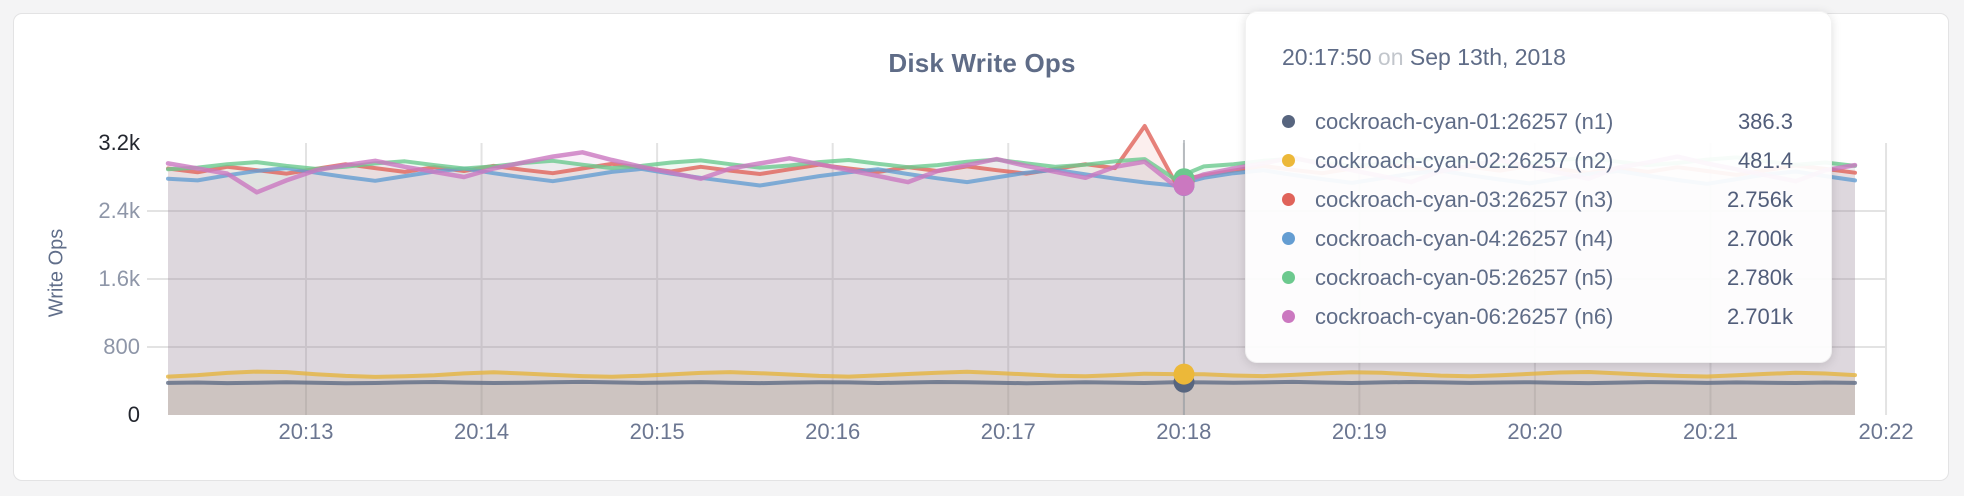  I want to click on series-label: cockroach-cyan-01:26257 (n1), so click(1464, 121).